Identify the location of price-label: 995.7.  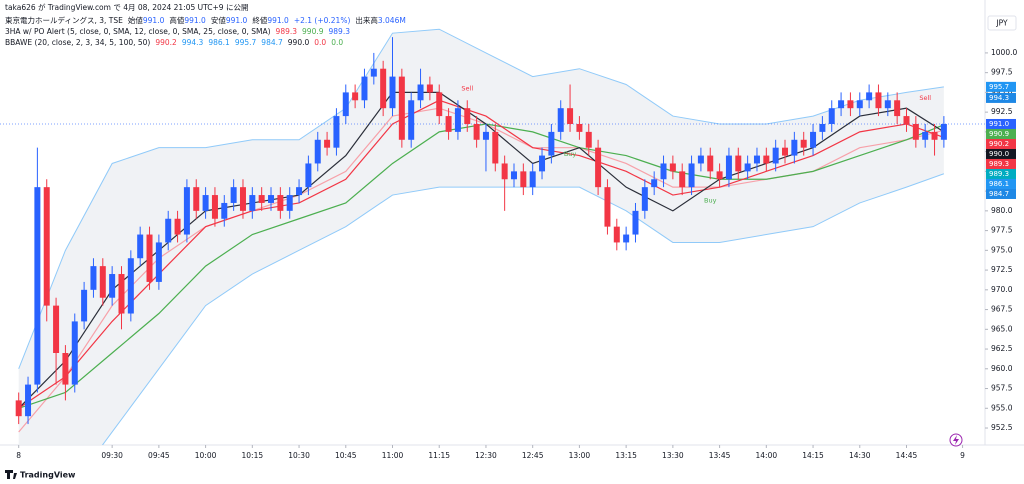
(999, 87).